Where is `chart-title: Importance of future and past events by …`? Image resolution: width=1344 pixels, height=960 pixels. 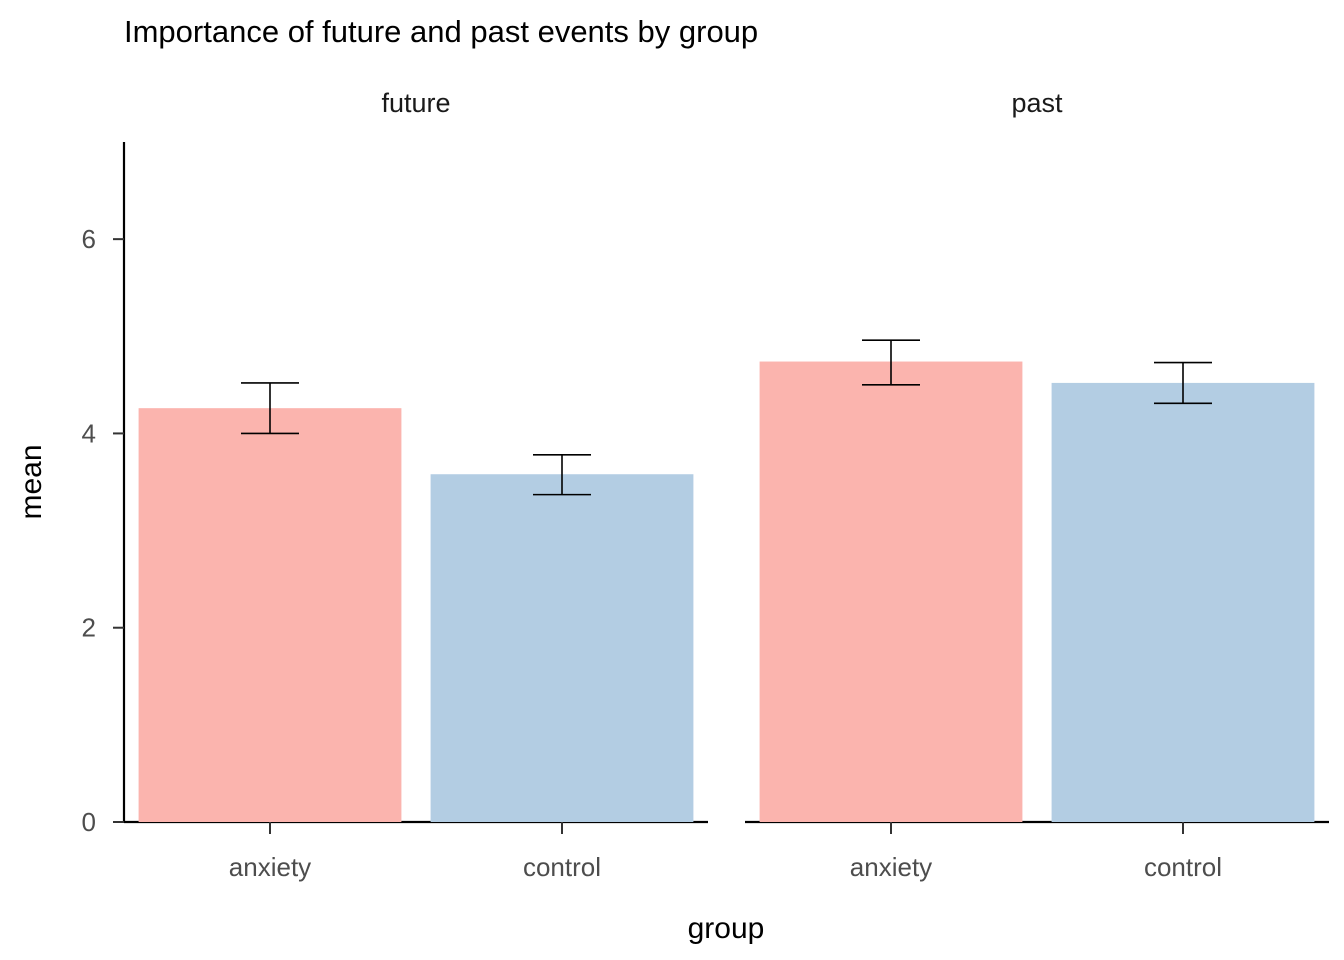 chart-title: Importance of future and past events by … is located at coordinates (441, 31).